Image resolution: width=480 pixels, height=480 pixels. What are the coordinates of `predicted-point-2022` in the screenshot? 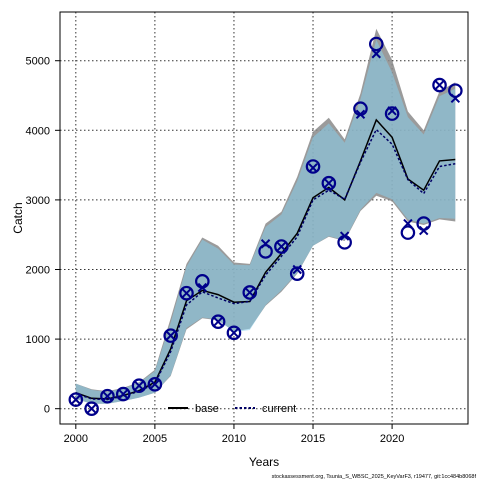 It's located at (424, 230).